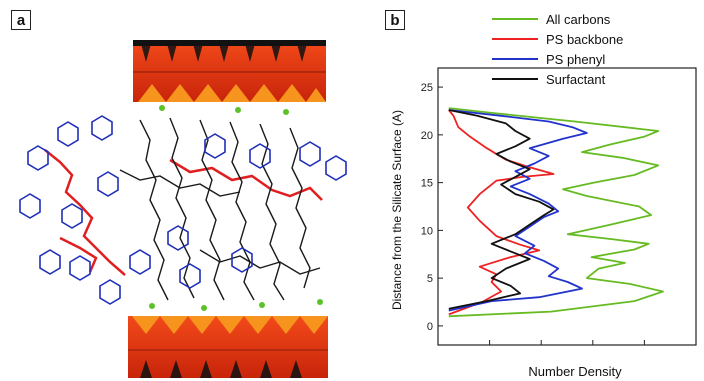  I want to click on polymer-backbone, so click(183, 212).